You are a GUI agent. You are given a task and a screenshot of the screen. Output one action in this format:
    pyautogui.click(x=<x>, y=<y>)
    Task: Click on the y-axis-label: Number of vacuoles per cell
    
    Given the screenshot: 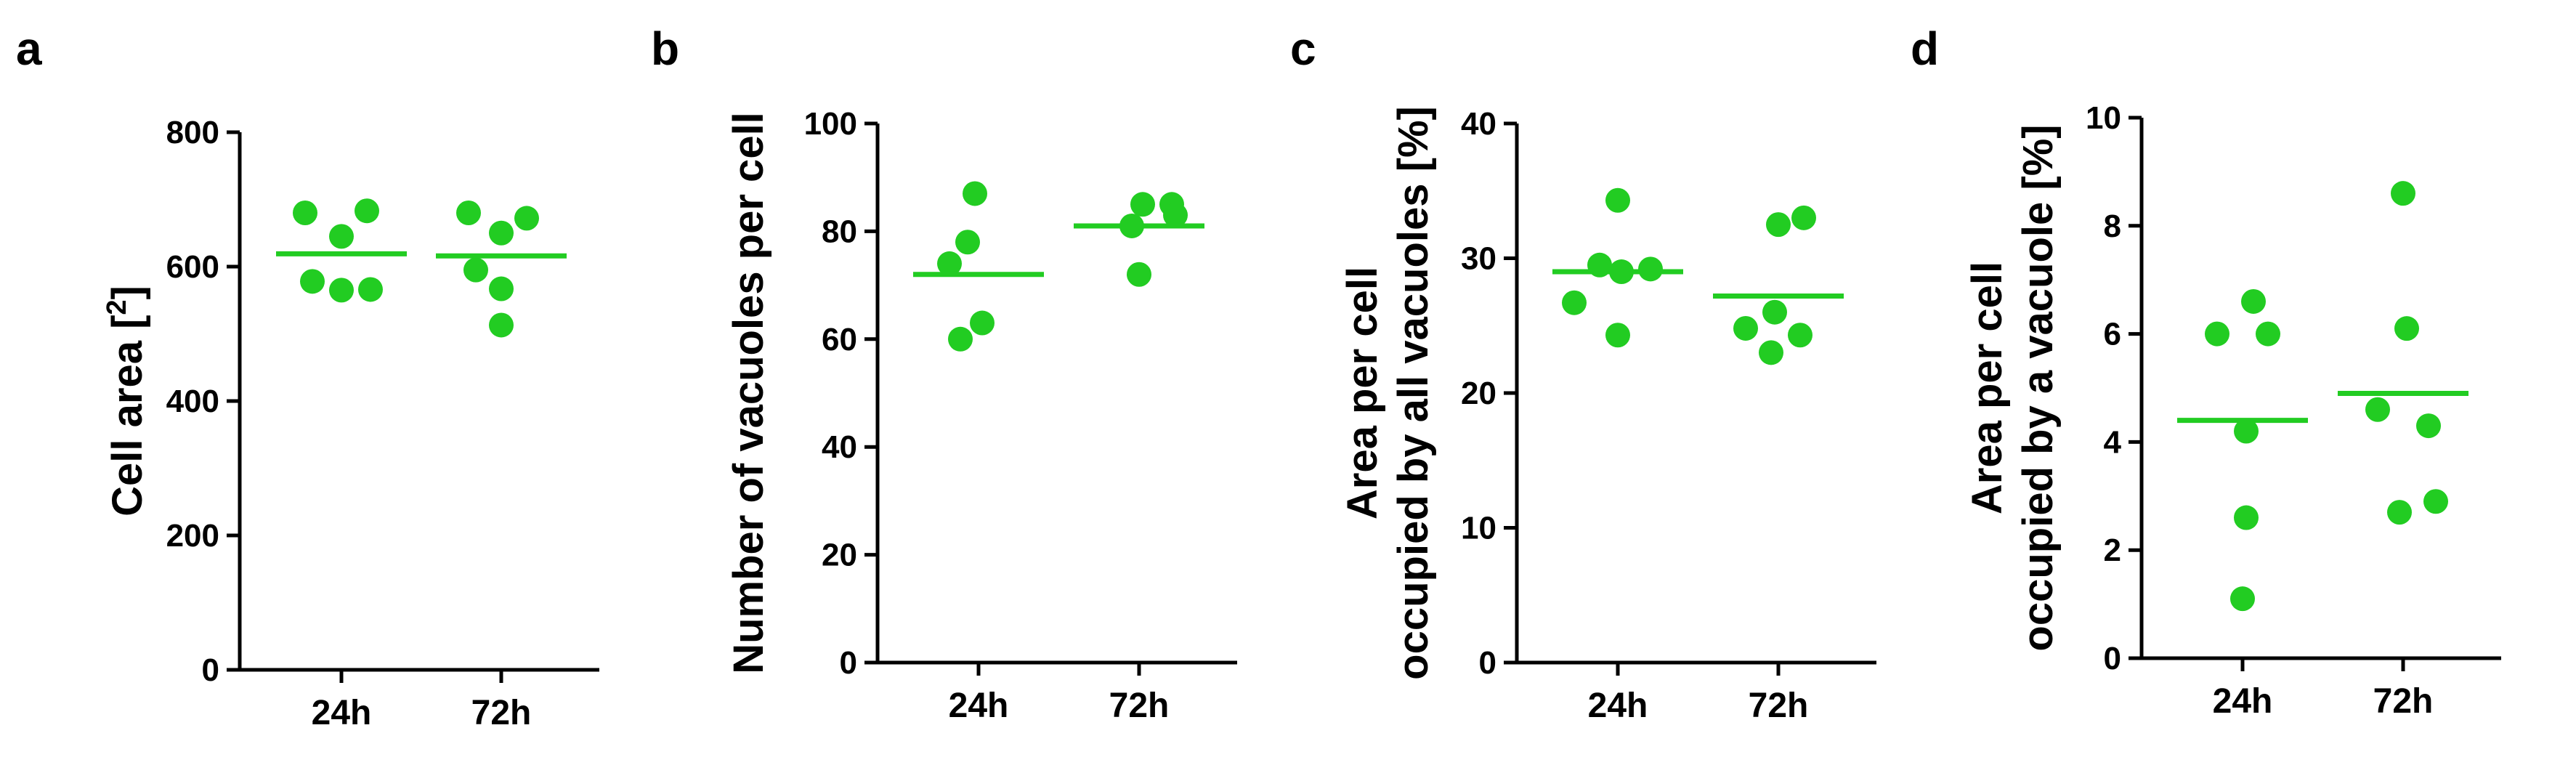 What is the action you would take?
    pyautogui.click(x=748, y=393)
    